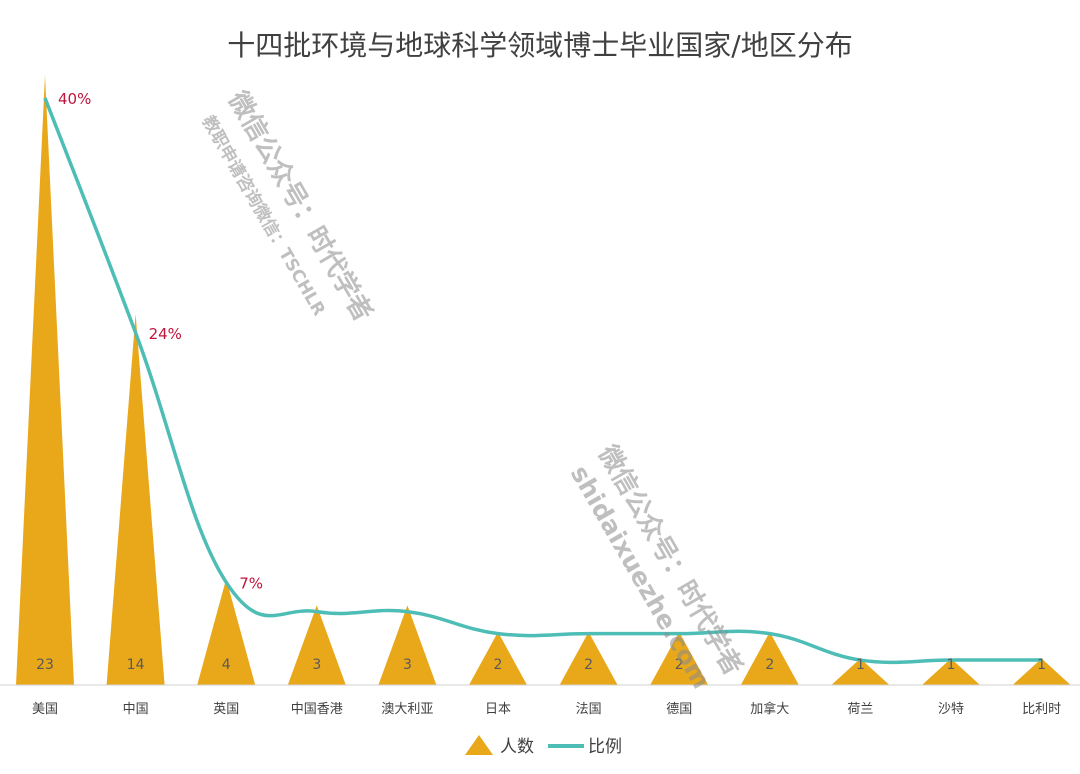 The image size is (1080, 774). What do you see at coordinates (136, 665) in the screenshot?
I see `bar-value-label: 14` at bounding box center [136, 665].